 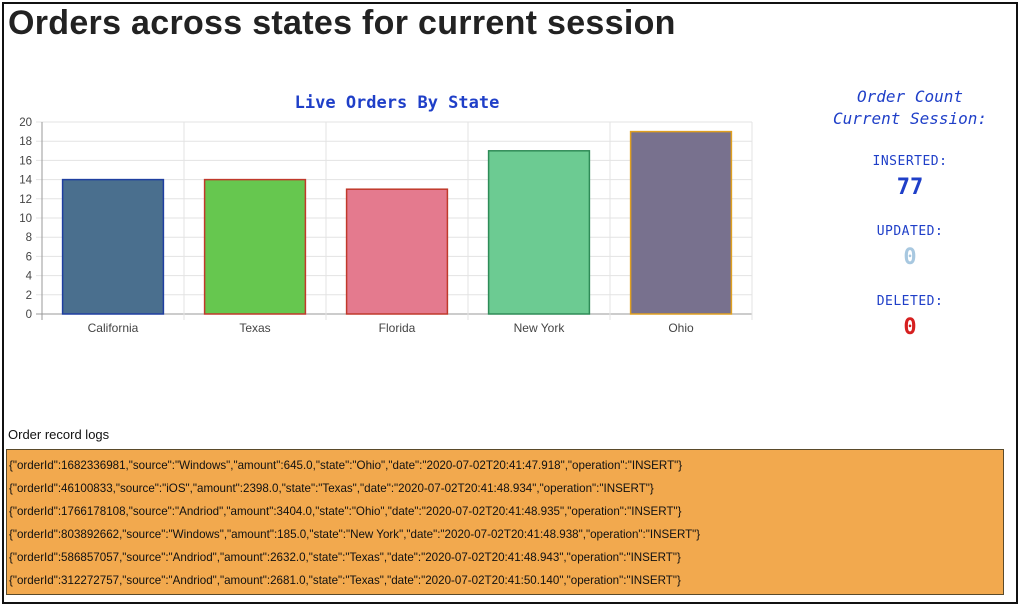 I want to click on inserted-label: INSERTED:, so click(x=910, y=161).